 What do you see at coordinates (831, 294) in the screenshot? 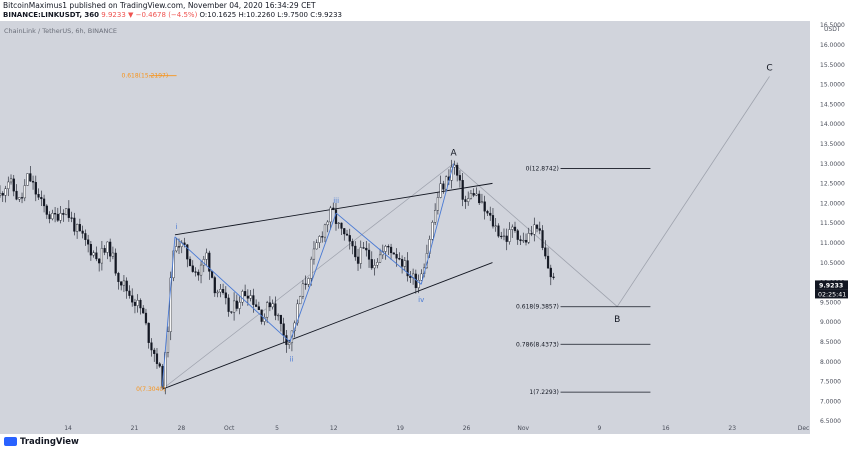
I see `countdown-box` at bounding box center [831, 294].